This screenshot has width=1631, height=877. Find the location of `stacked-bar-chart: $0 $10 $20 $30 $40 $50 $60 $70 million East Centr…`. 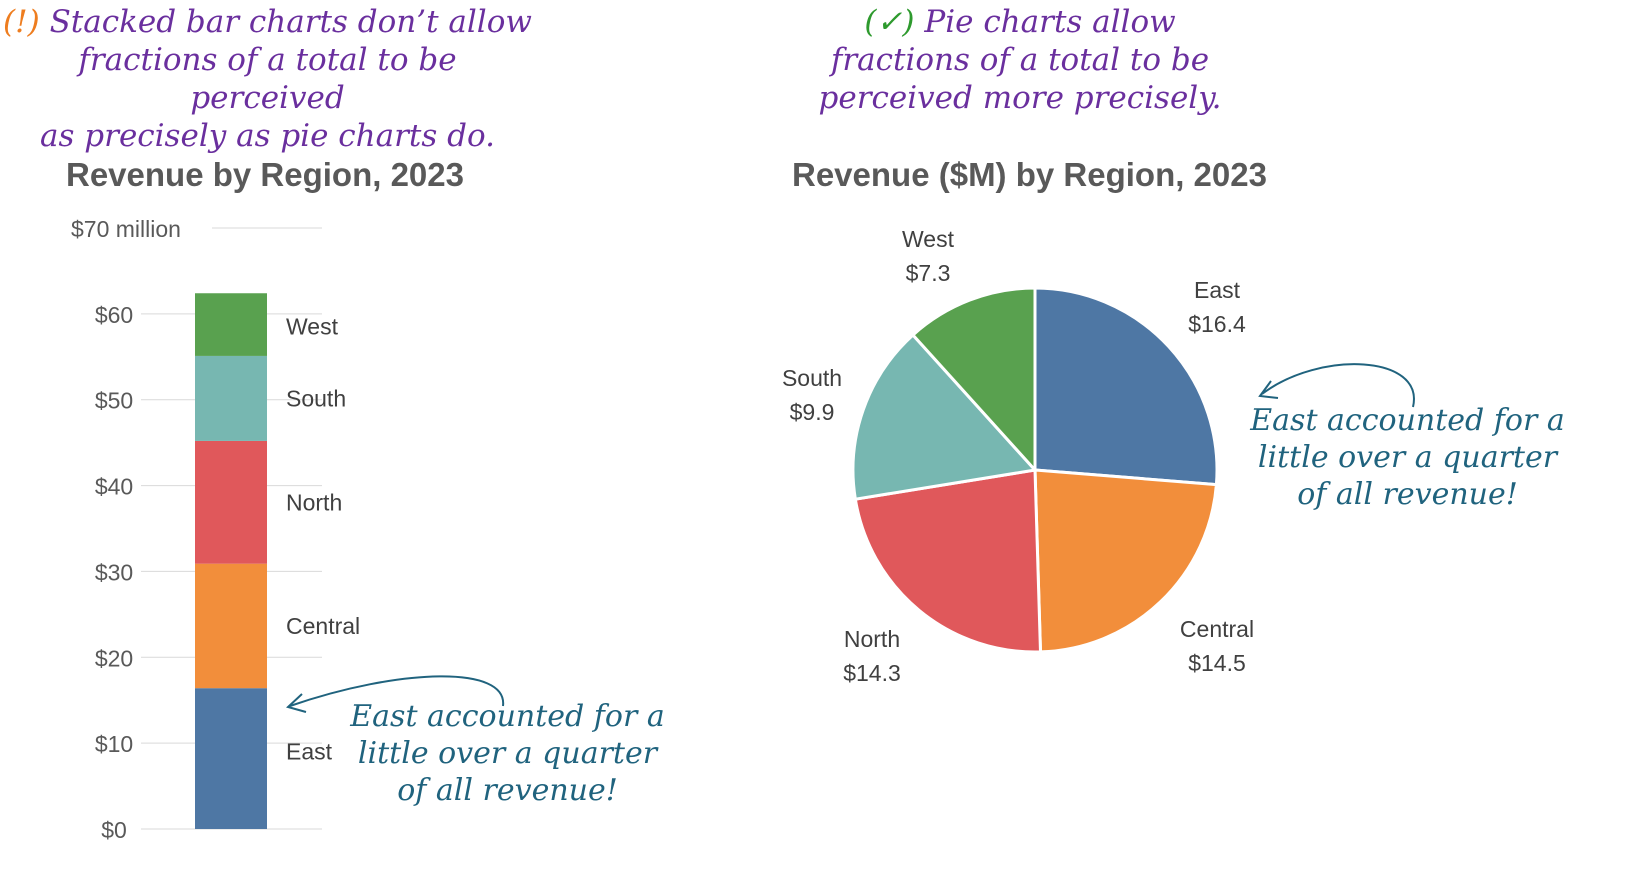

stacked-bar-chart: $0 $10 $20 $30 $40 $50 $60 $70 million East Centr… is located at coordinates (215, 529).